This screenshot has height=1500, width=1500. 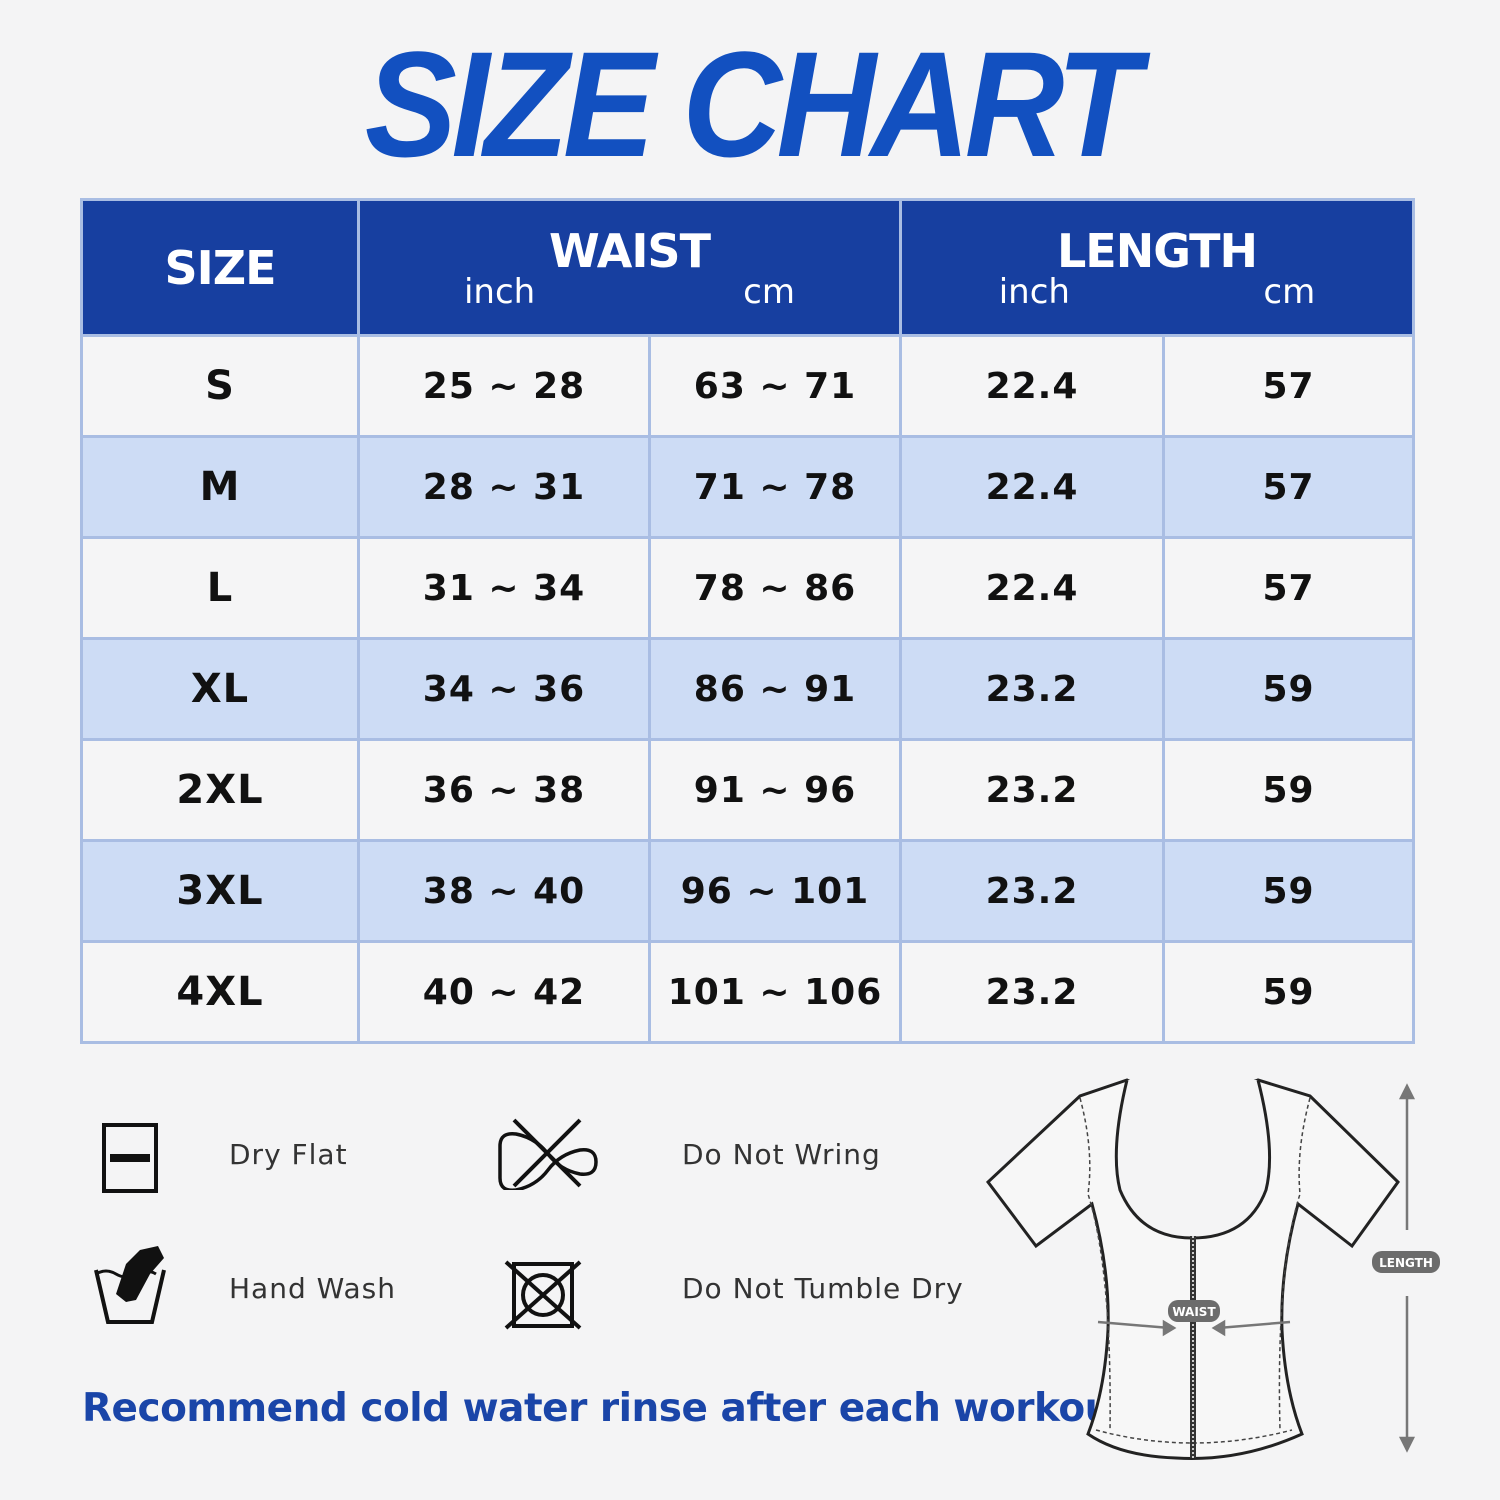 I want to click on page-title: SIZE CHART, so click(x=752, y=104).